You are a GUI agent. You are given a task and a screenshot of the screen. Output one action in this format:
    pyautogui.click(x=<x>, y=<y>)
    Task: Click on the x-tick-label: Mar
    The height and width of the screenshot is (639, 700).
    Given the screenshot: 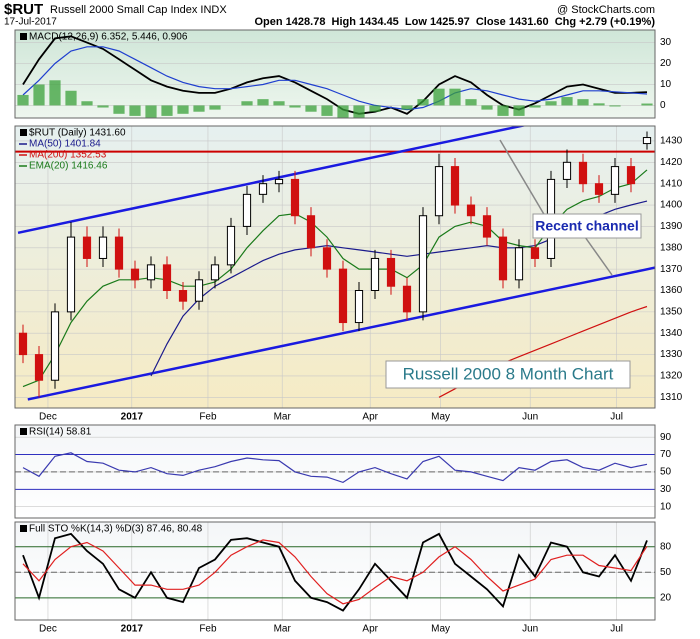 What is the action you would take?
    pyautogui.click(x=283, y=417)
    